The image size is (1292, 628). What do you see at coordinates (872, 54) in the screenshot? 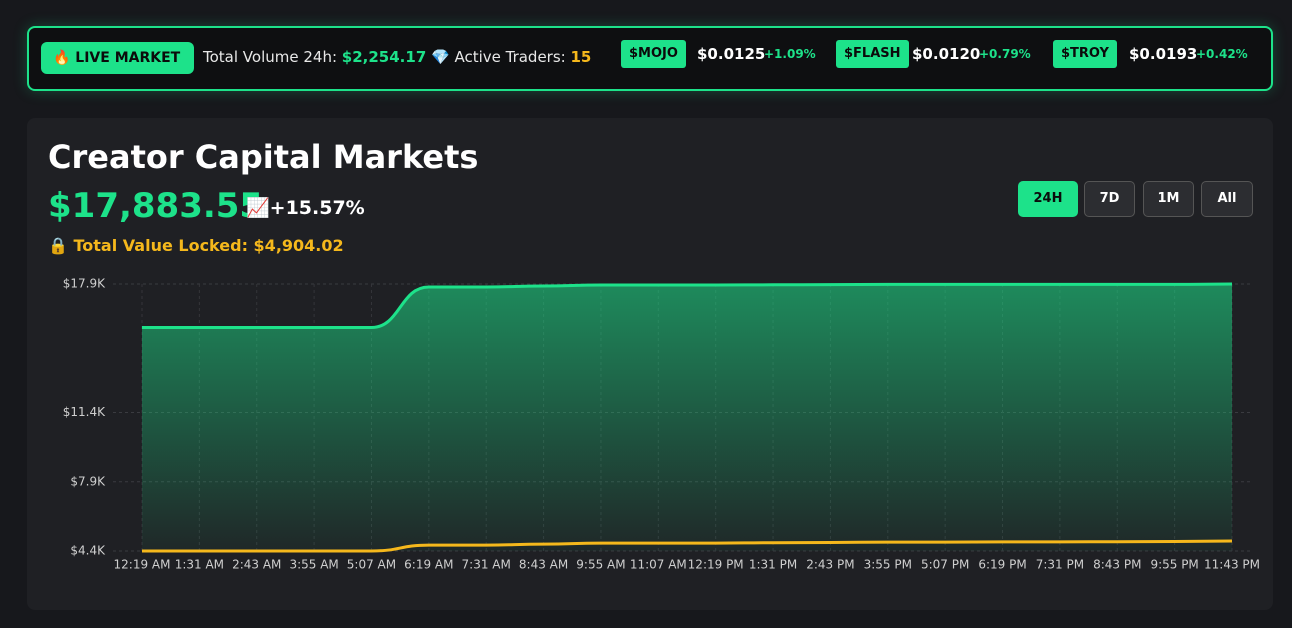
I see `token-symbol: $FLASH` at bounding box center [872, 54].